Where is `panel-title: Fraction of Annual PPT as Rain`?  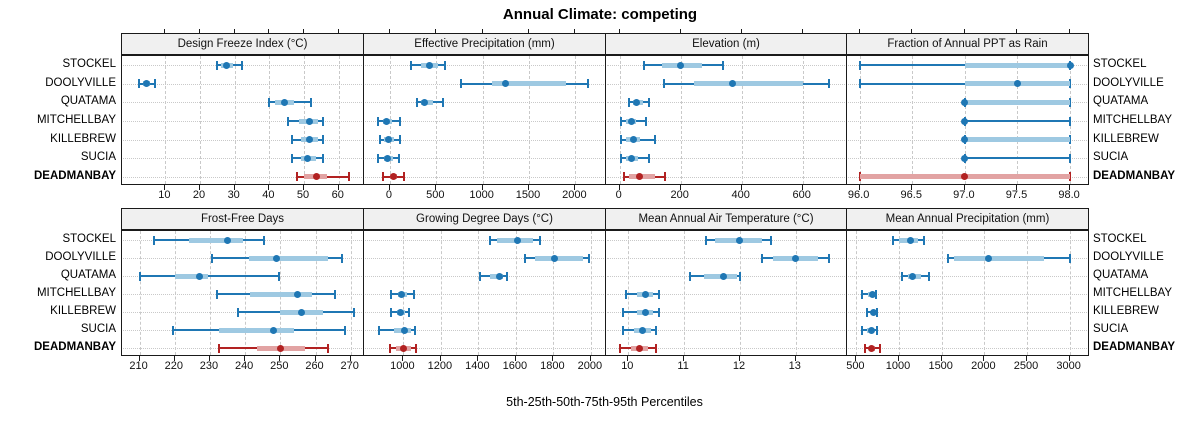
panel-title: Fraction of Annual PPT as Rain is located at coordinates (967, 44).